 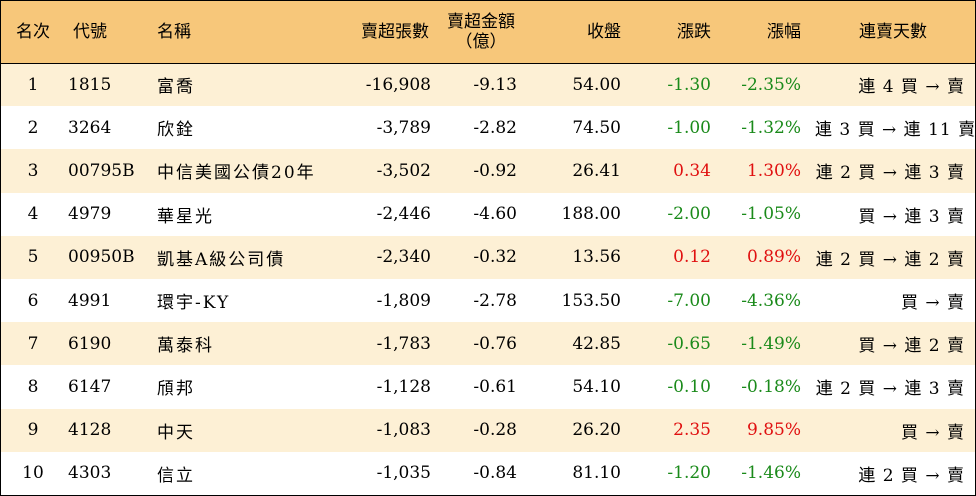 What do you see at coordinates (771, 386) in the screenshot?
I see `cell-change-pct: -0.18%` at bounding box center [771, 386].